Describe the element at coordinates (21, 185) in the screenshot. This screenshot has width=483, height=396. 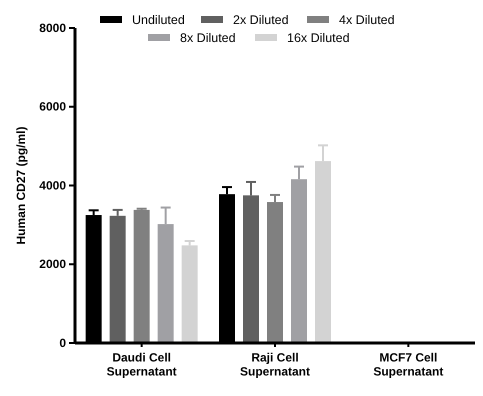
I see `y-axis-title: Human CD27 (pg/ml)` at that location.